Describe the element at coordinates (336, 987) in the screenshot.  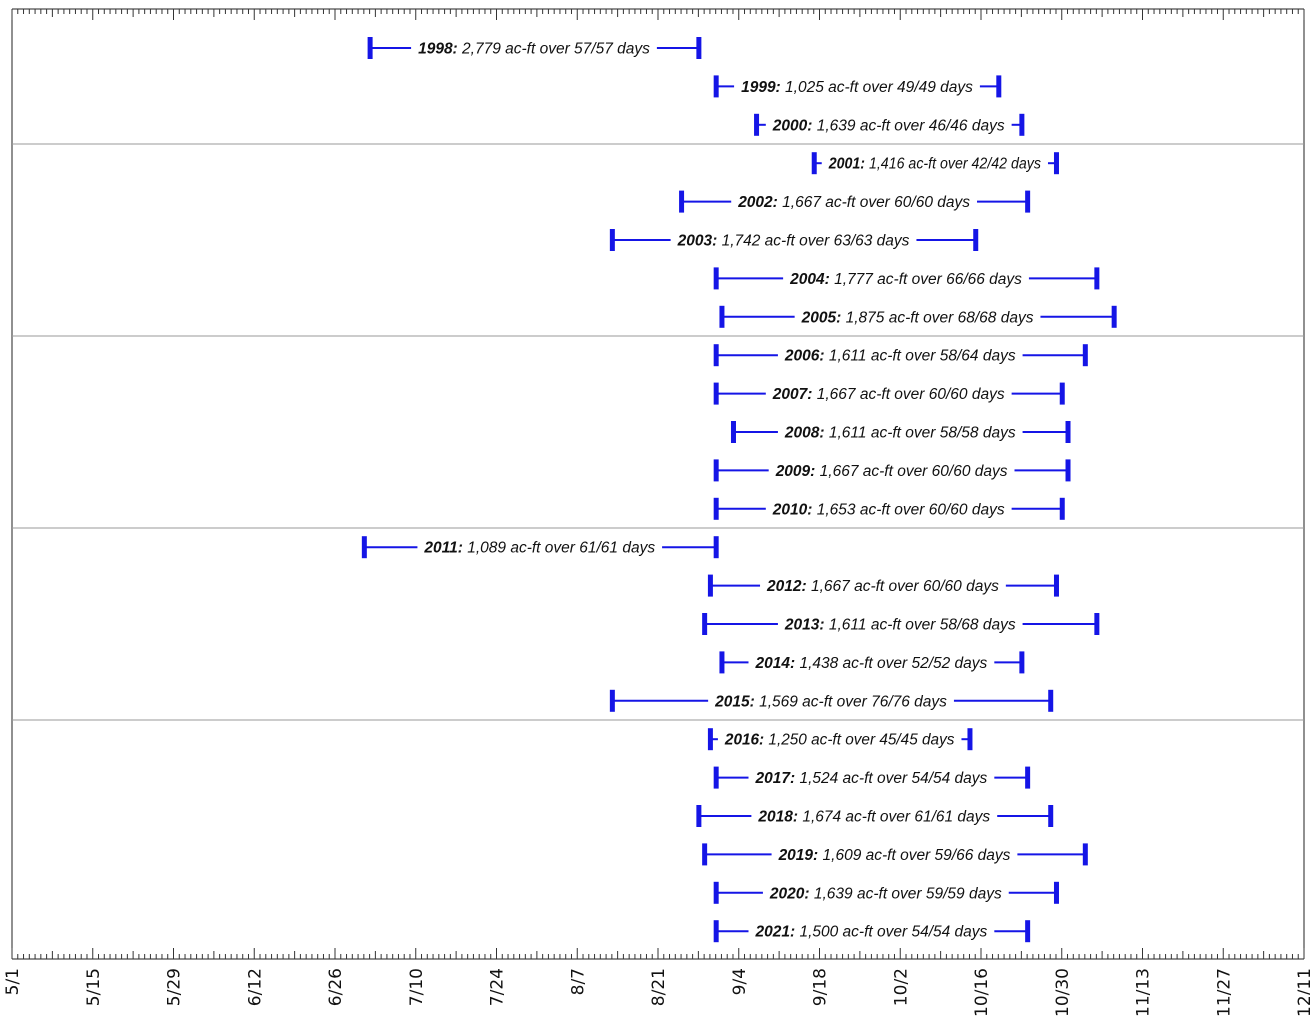
I see `x-tick-label: 6/26` at that location.